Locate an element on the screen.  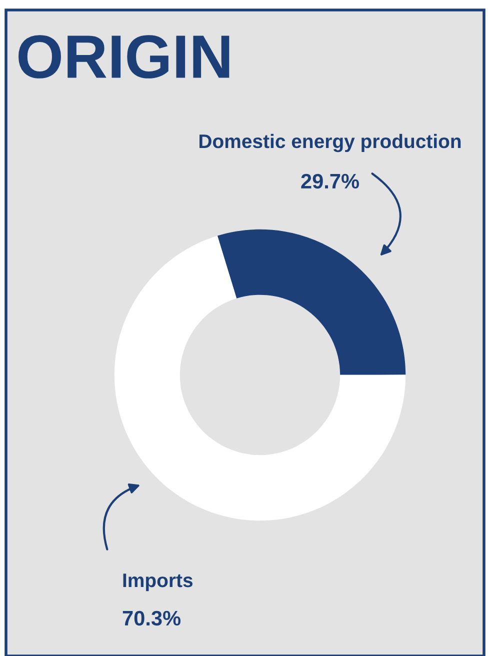
slice-label: Domestic energy production is located at coordinates (330, 143).